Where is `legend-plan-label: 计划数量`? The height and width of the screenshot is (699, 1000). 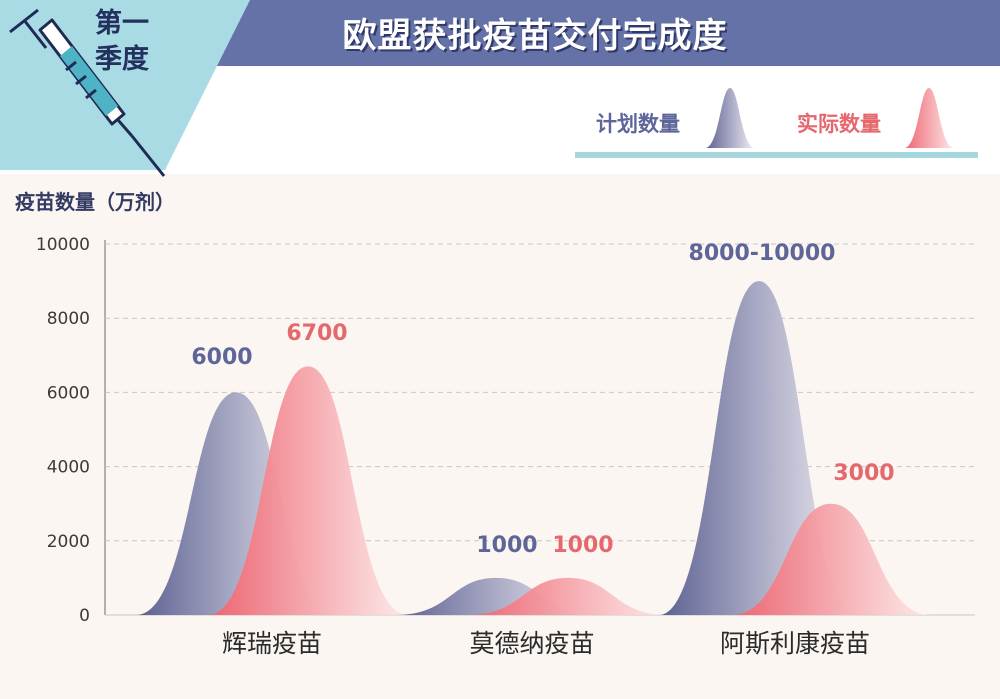 legend-plan-label: 计划数量 is located at coordinates (638, 124).